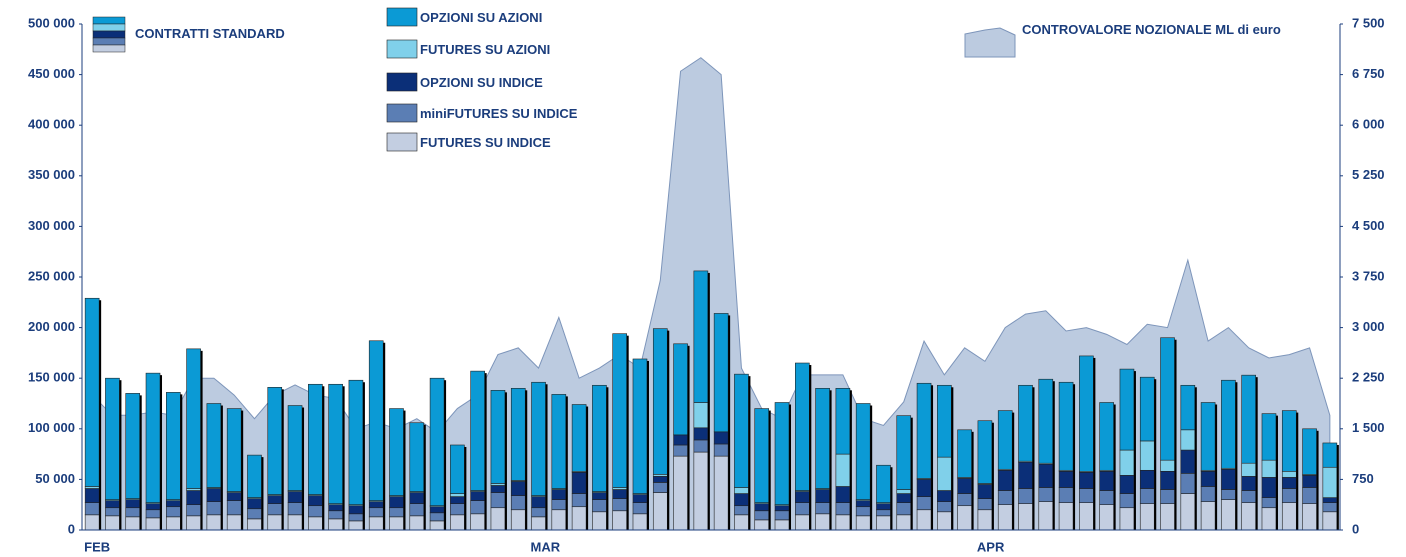 This screenshot has height=557, width=1406. What do you see at coordinates (485, 49) in the screenshot?
I see `legend-label: FUTURES SU AZIONI` at bounding box center [485, 49].